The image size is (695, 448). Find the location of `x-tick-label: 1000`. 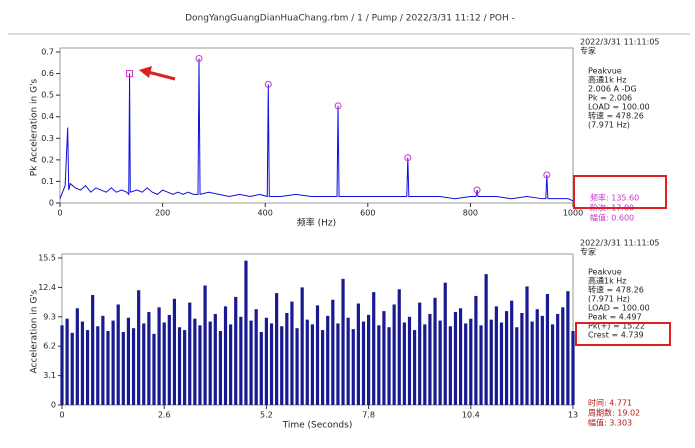

x-tick-label: 1000 is located at coordinates (573, 213).